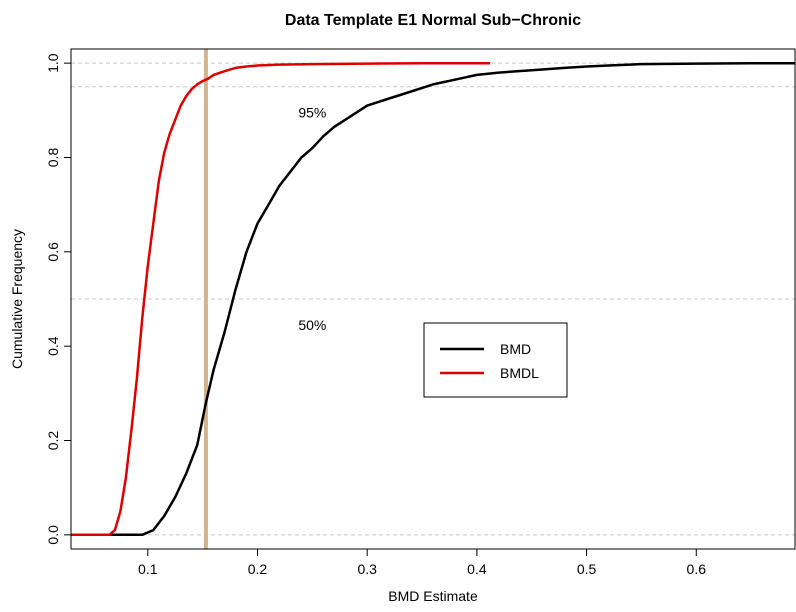  I want to click on x-axis-title: BMD Estimate, so click(433, 596).